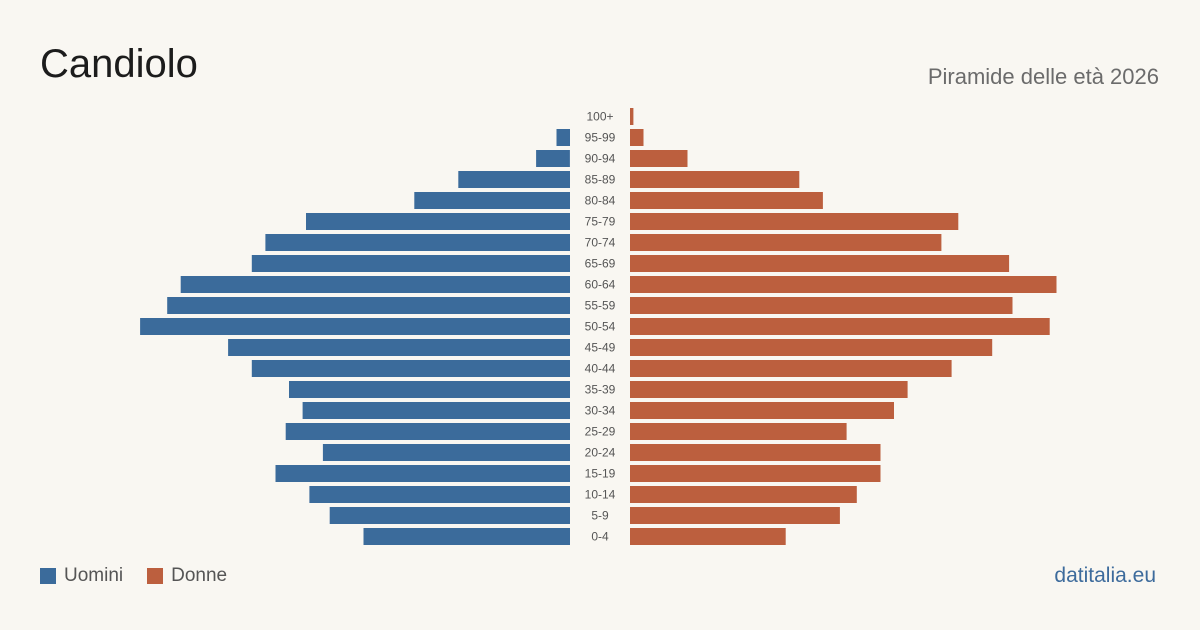 The image size is (1200, 630). I want to click on legend-swatch-women, so click(155, 576).